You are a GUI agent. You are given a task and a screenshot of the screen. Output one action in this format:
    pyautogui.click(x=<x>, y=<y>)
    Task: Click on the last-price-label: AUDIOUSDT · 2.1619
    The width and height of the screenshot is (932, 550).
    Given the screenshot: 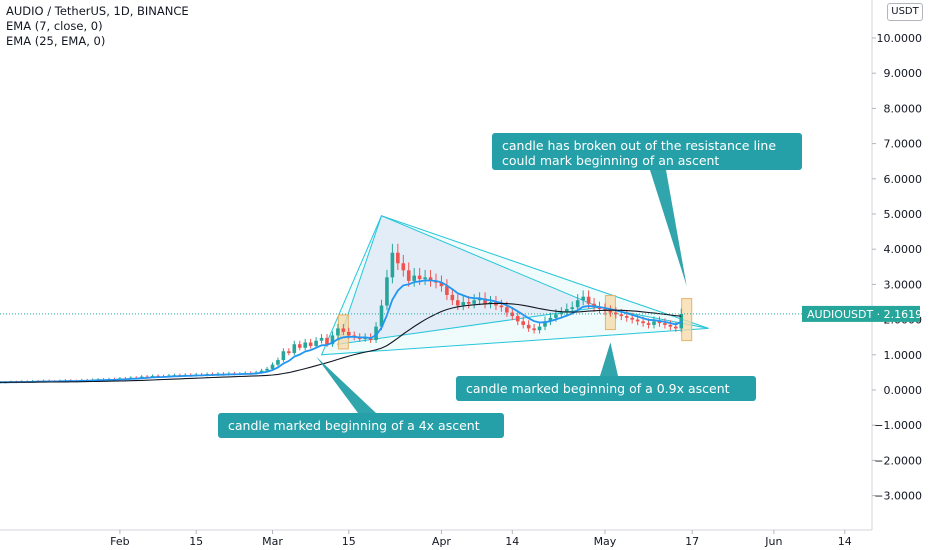 What is the action you would take?
    pyautogui.click(x=862, y=313)
    